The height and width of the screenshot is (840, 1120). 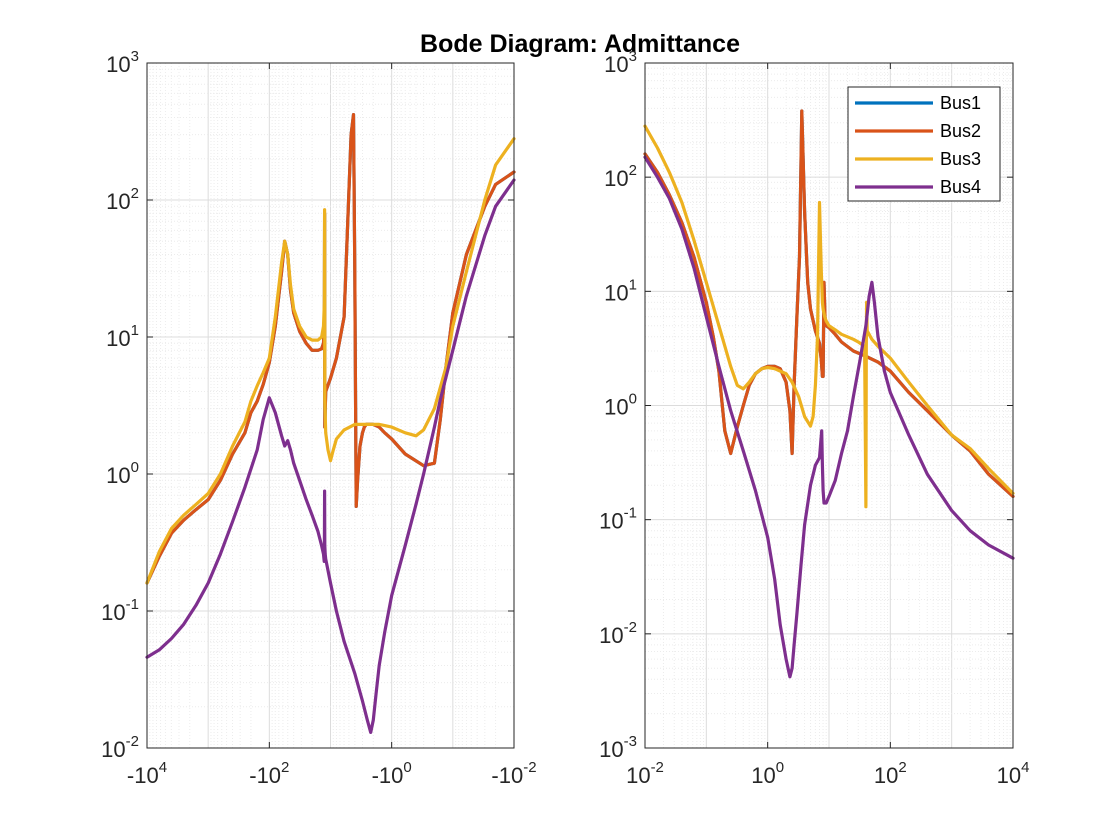 I want to click on legend: Bus1 Bus2 Bus3 Bus4, so click(x=924, y=144).